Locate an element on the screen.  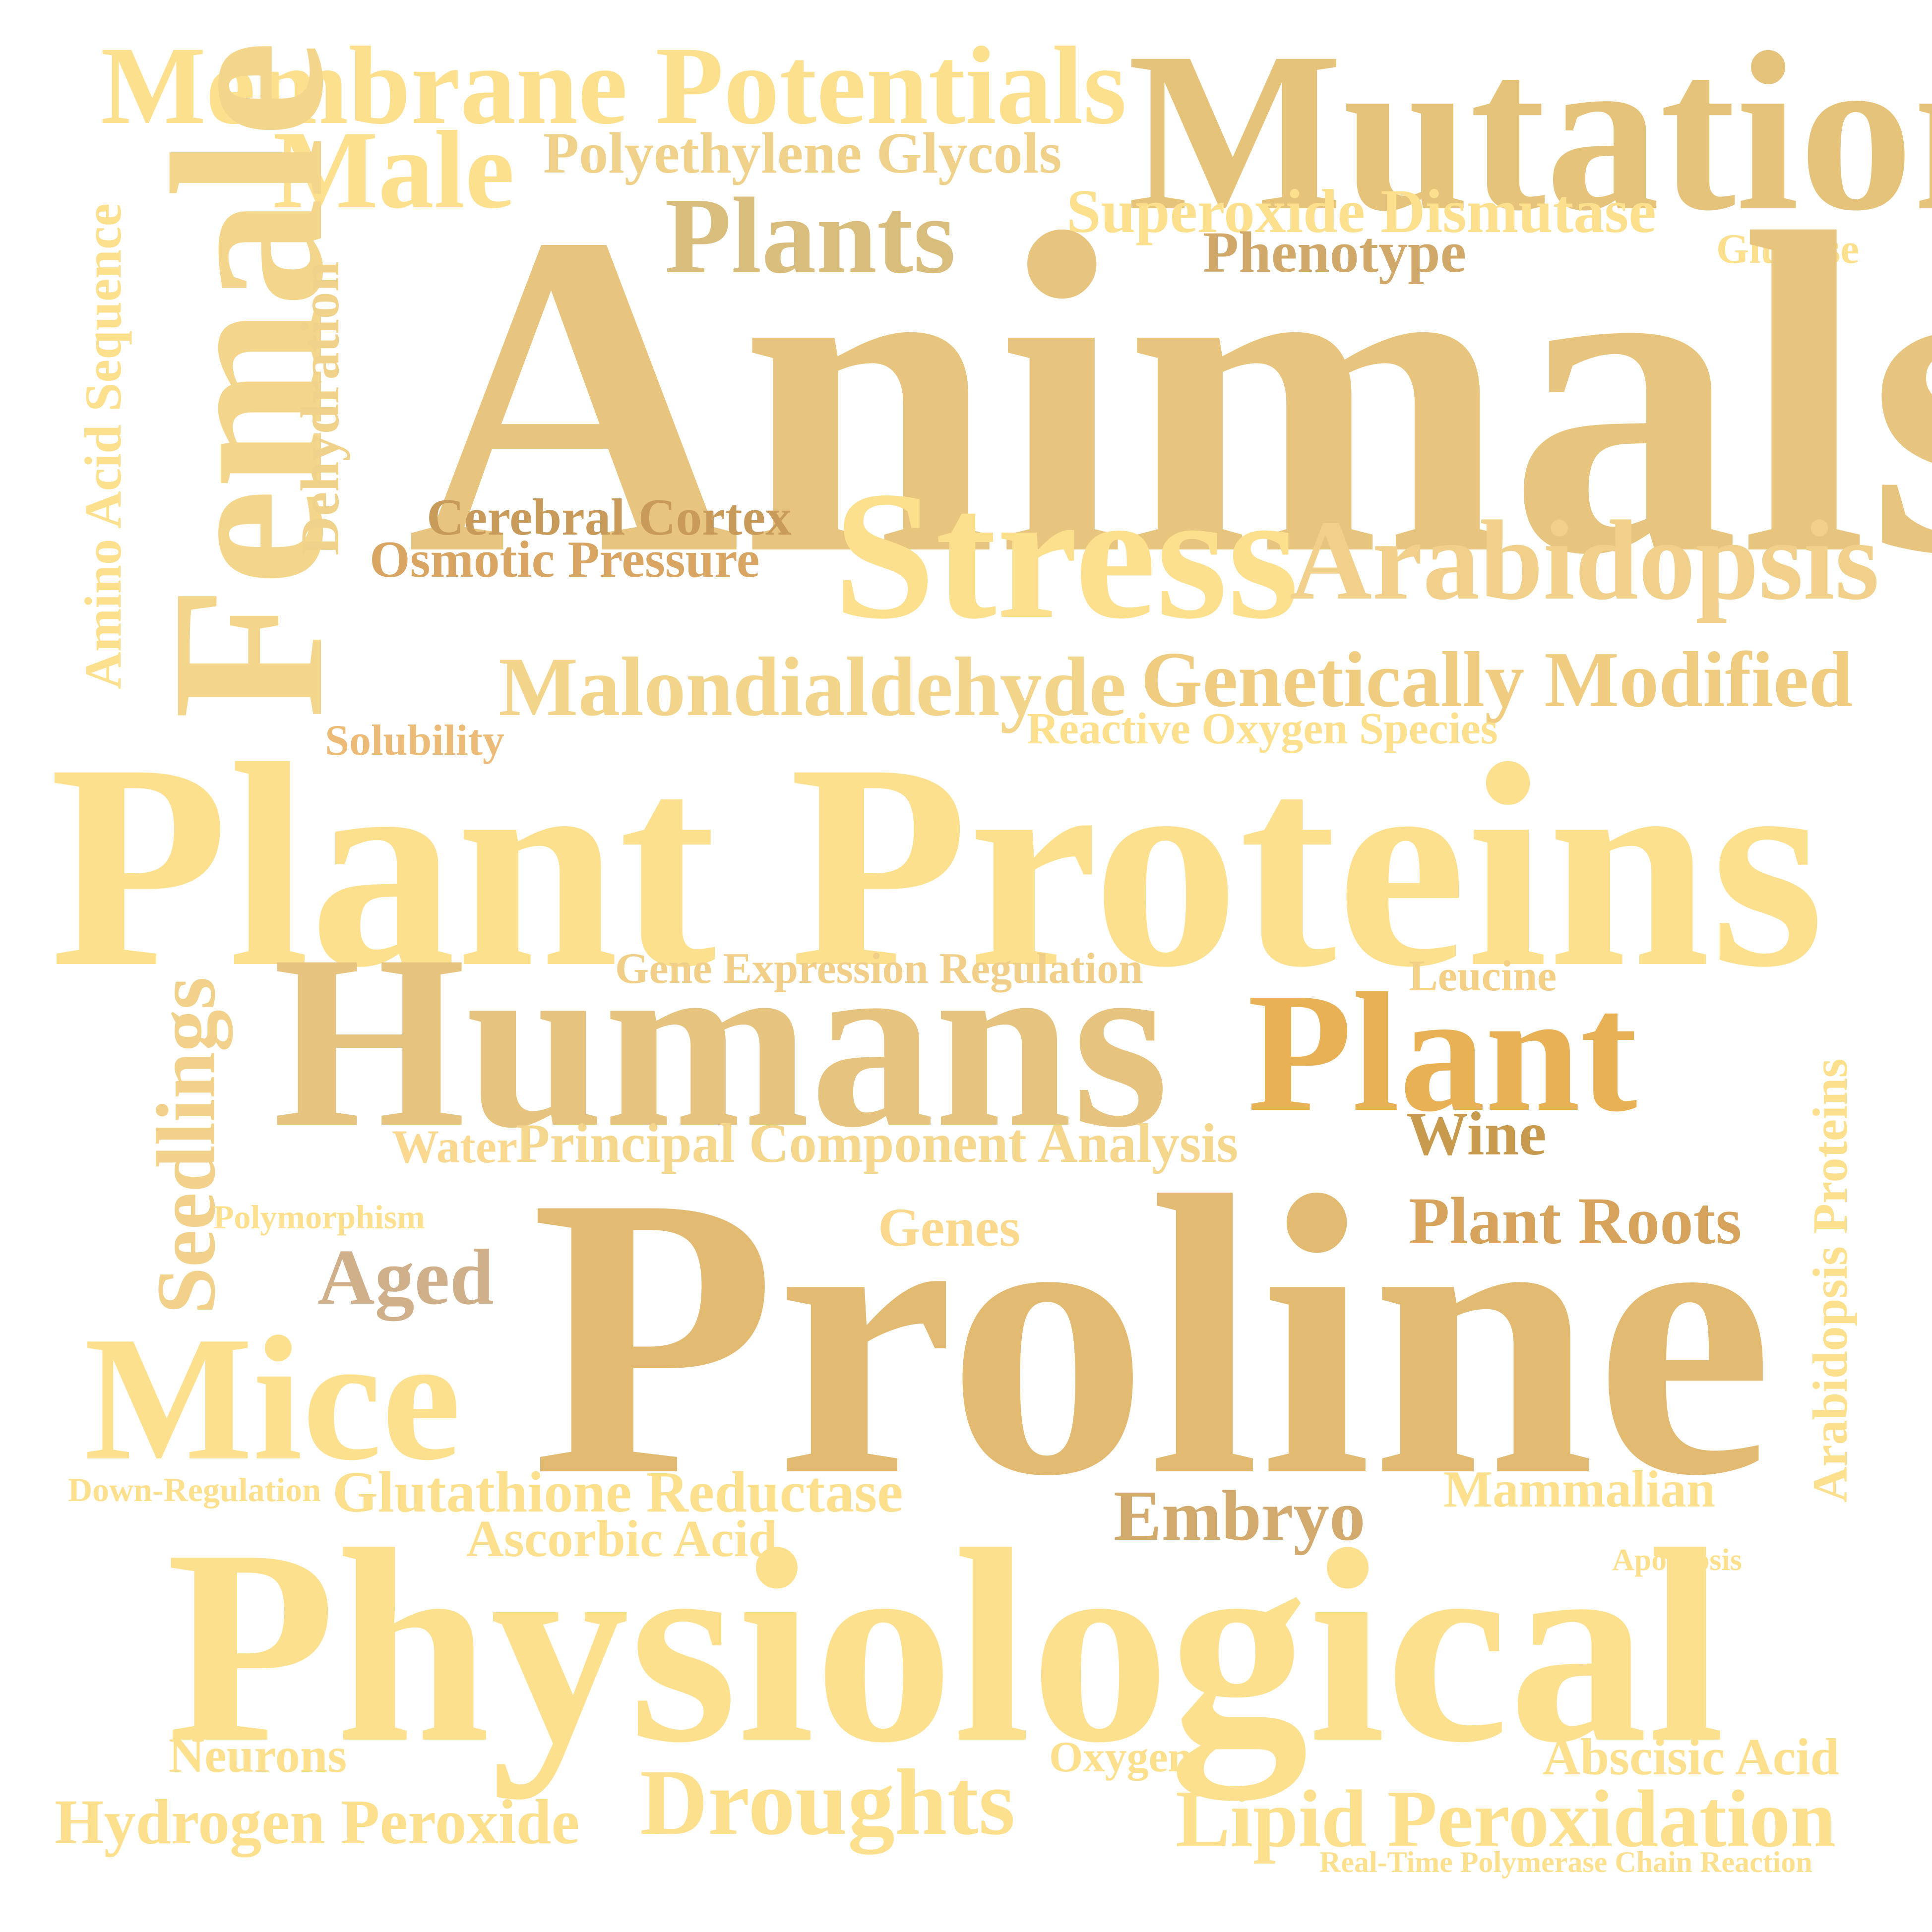
word-superoxide-dismutase: Superoxide Dismutase is located at coordinates (1361, 212).